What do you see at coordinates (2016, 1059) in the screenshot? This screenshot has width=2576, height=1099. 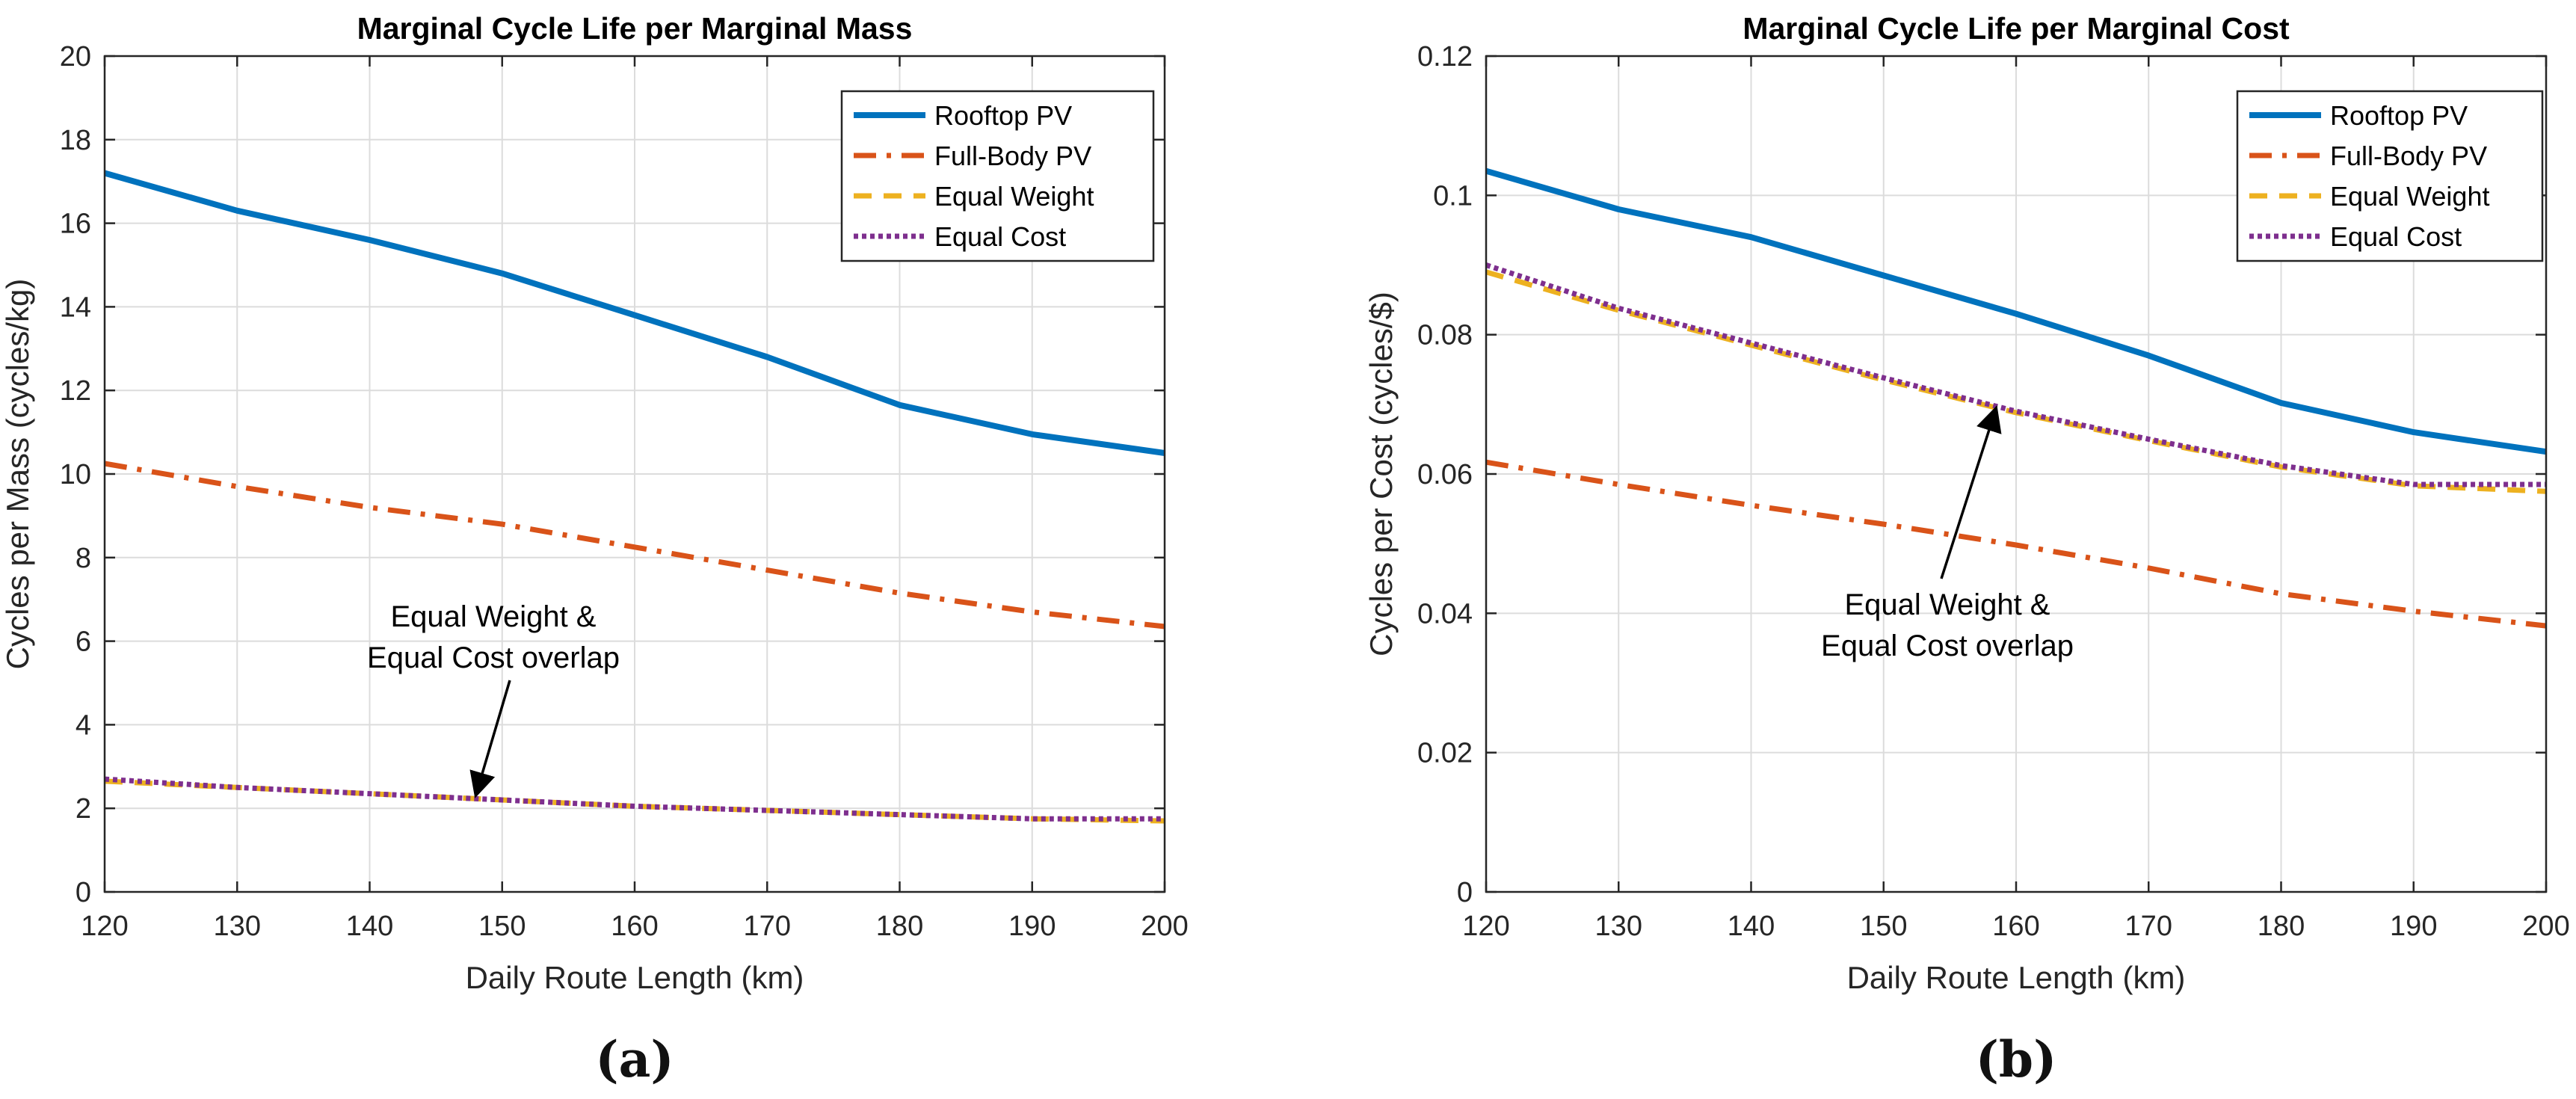 I see `panel-label: (b)` at bounding box center [2016, 1059].